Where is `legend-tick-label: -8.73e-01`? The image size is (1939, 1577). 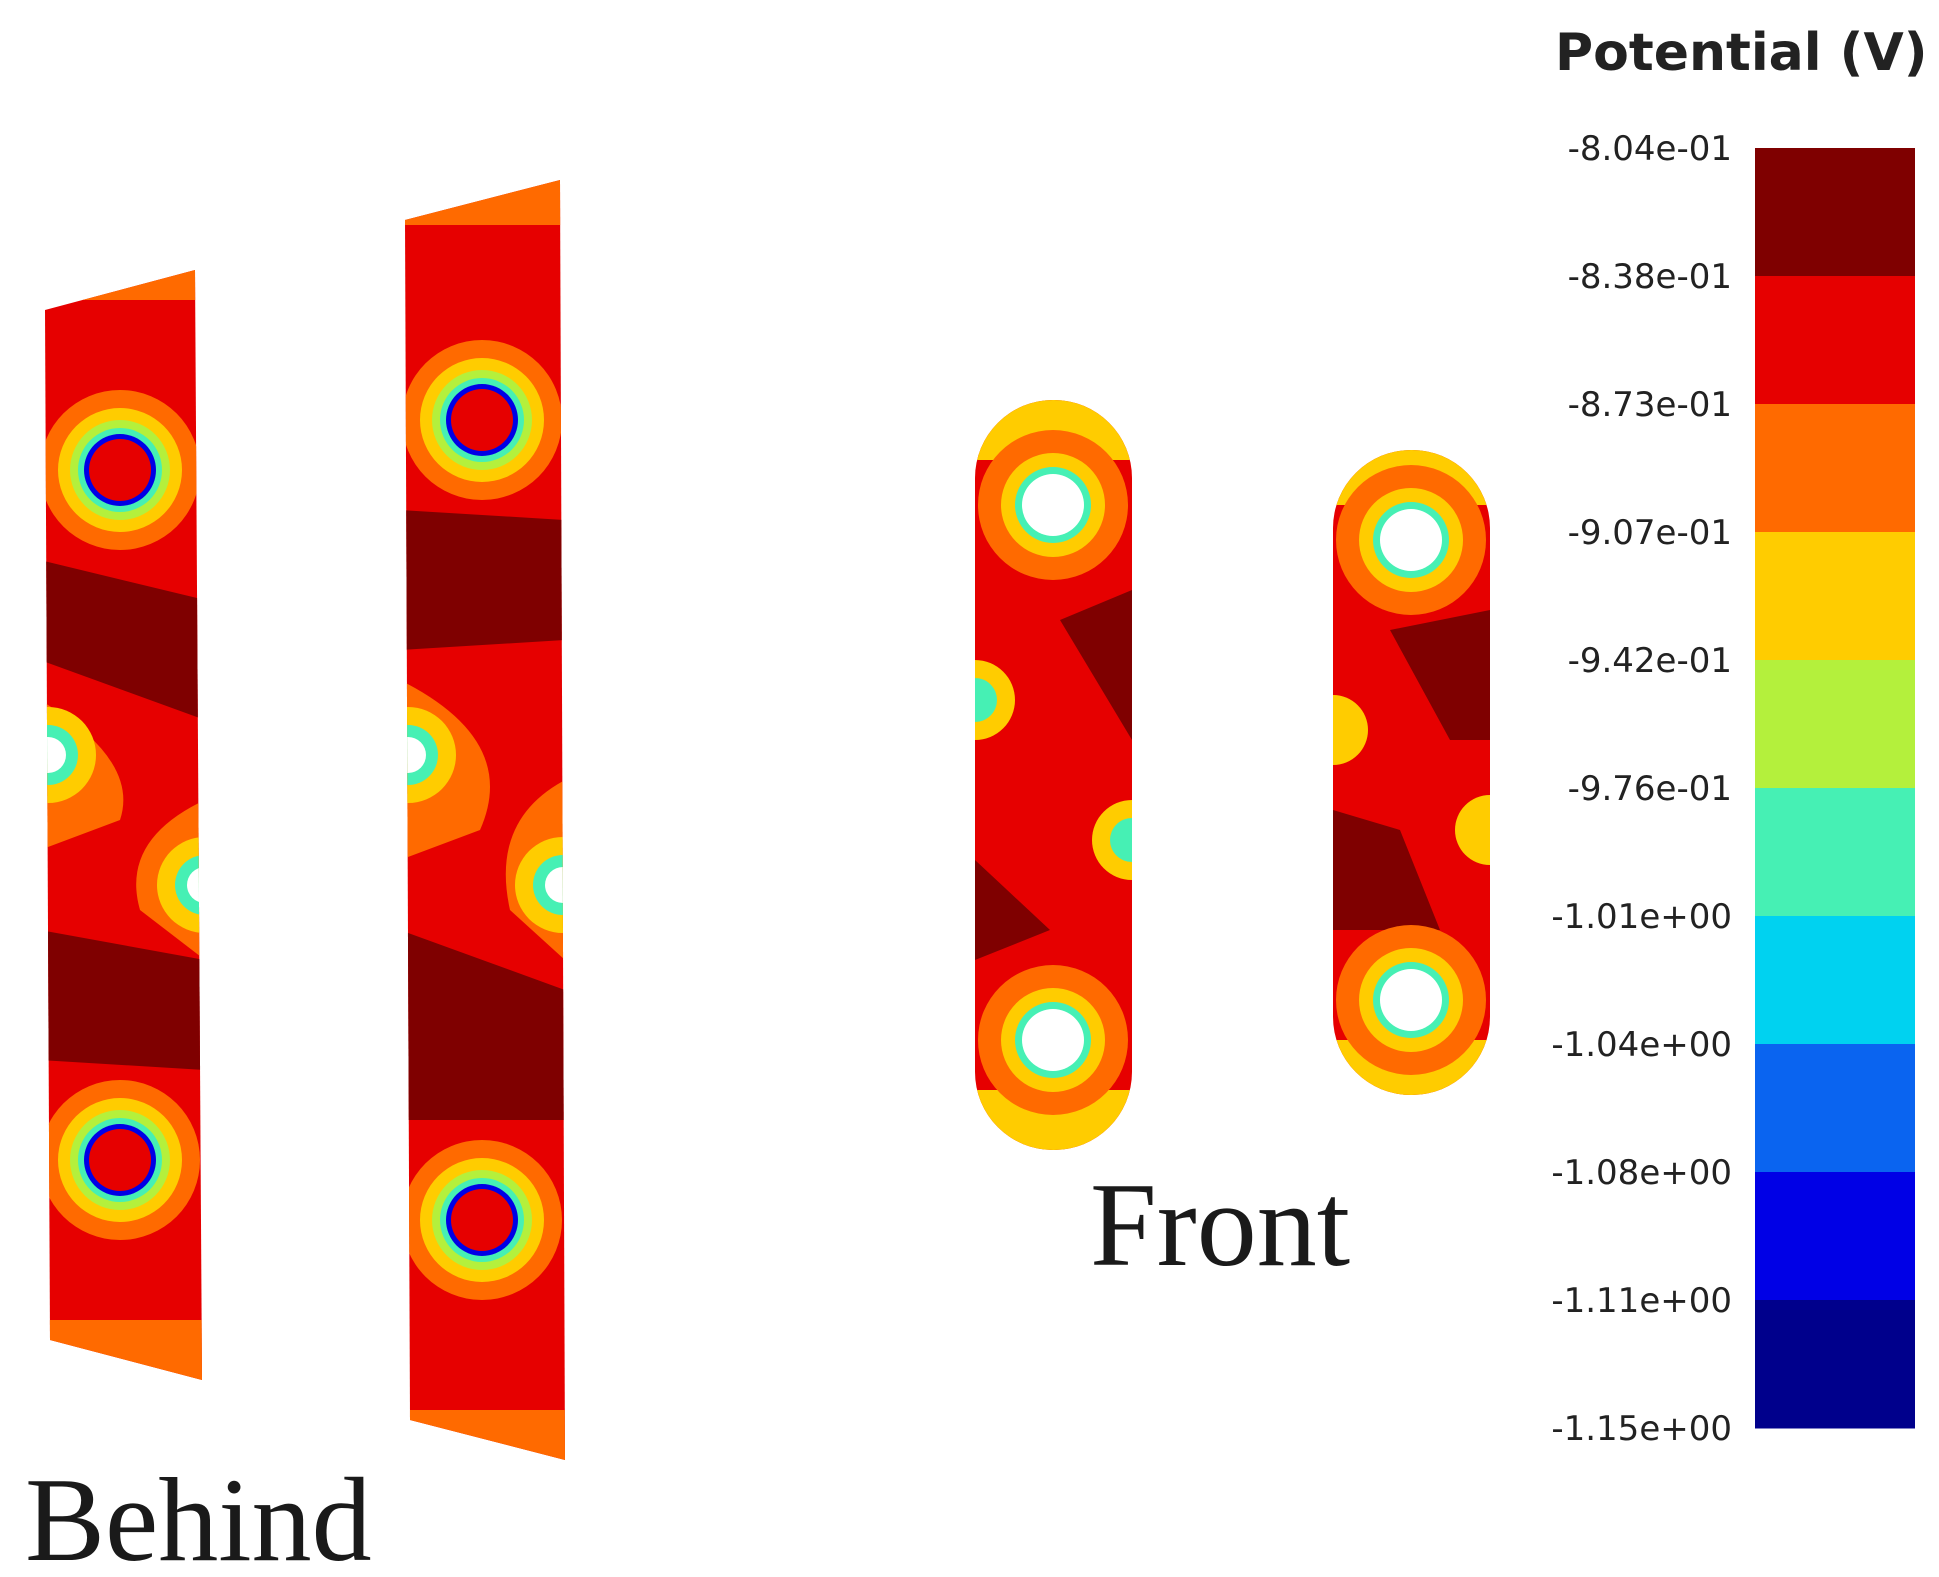 legend-tick-label: -8.73e-01 is located at coordinates (1650, 405).